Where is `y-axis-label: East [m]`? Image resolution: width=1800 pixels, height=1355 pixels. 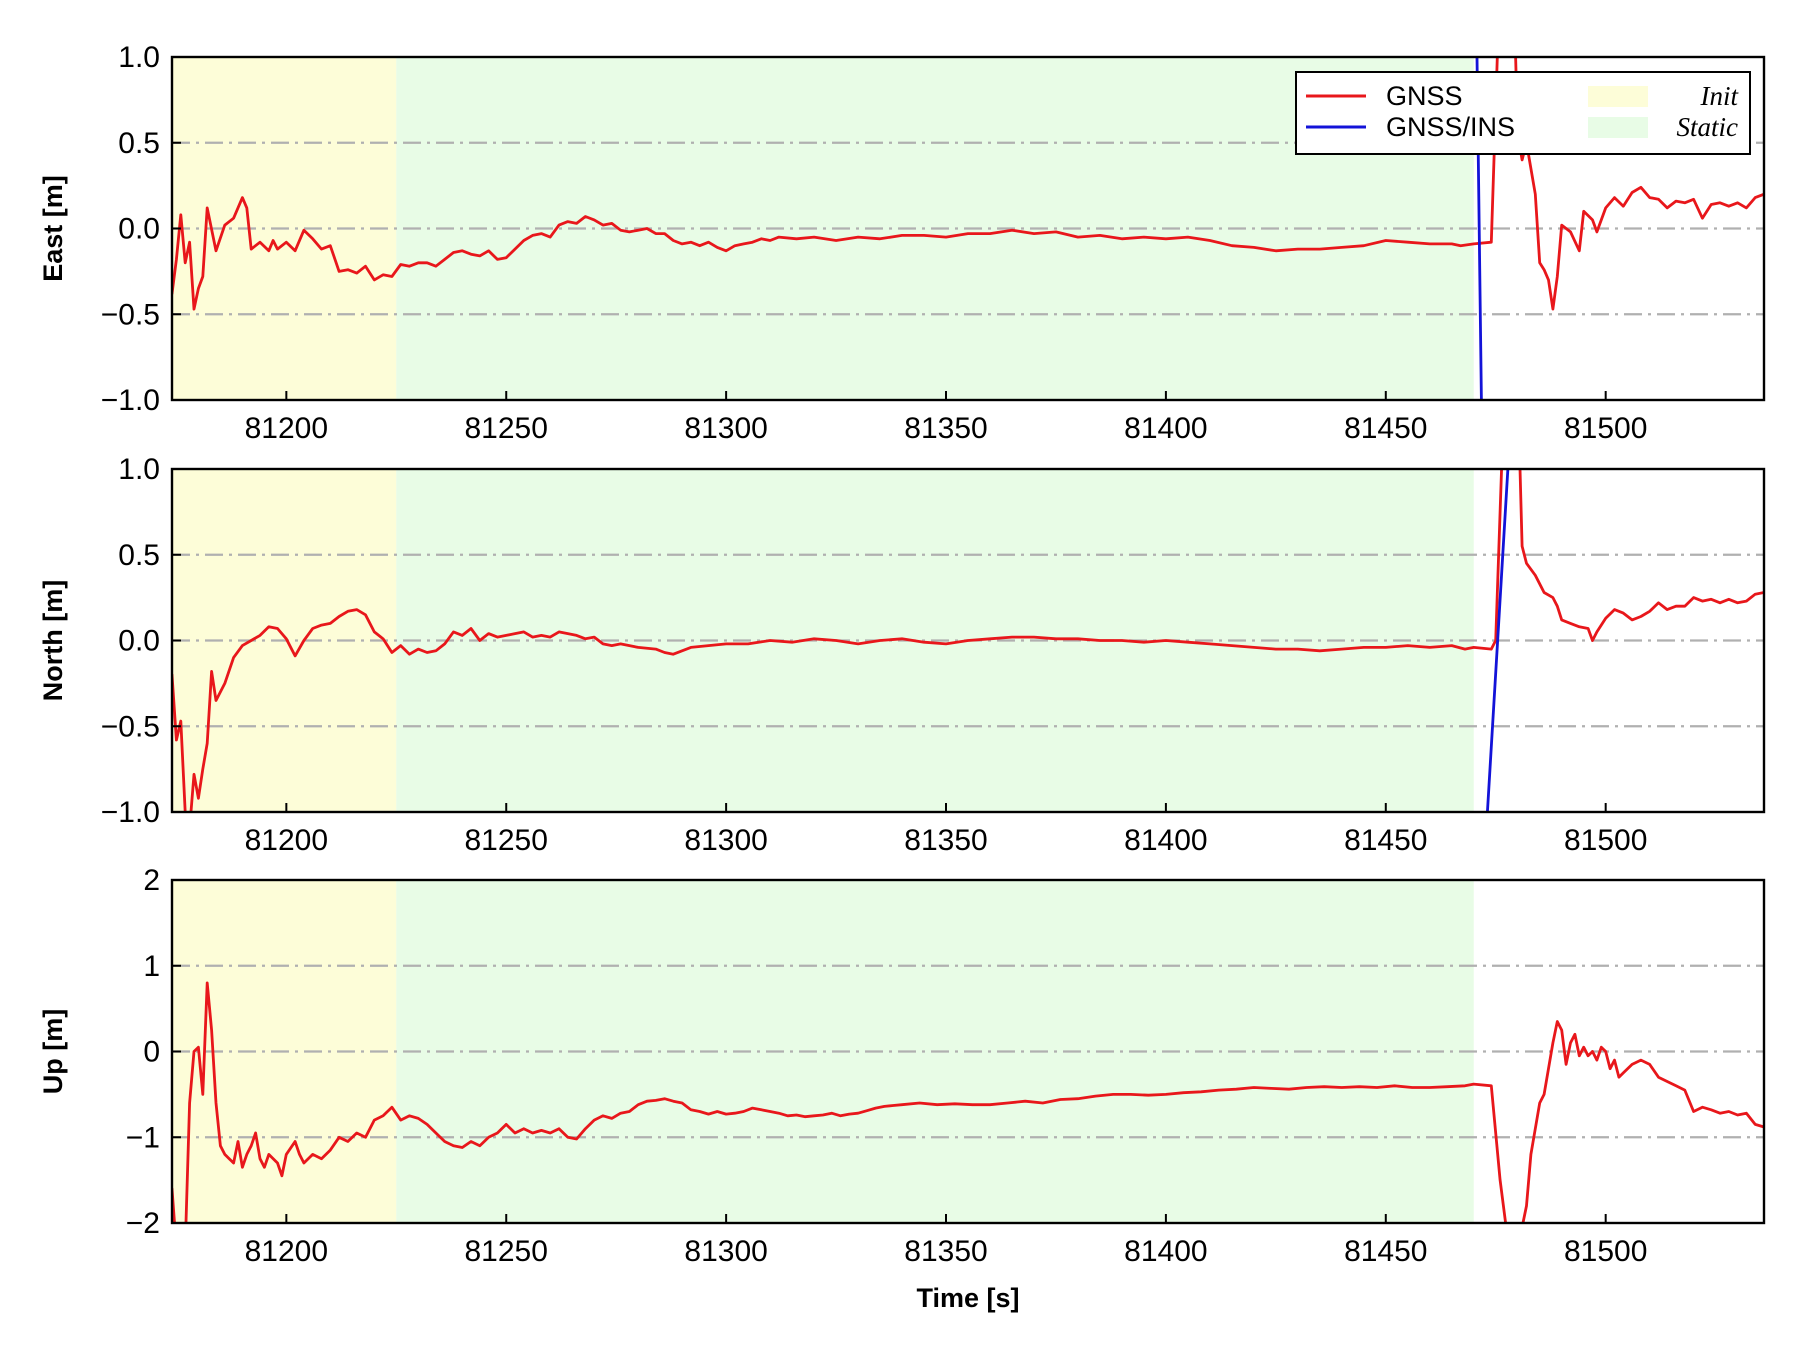 y-axis-label: East [m] is located at coordinates (53, 228).